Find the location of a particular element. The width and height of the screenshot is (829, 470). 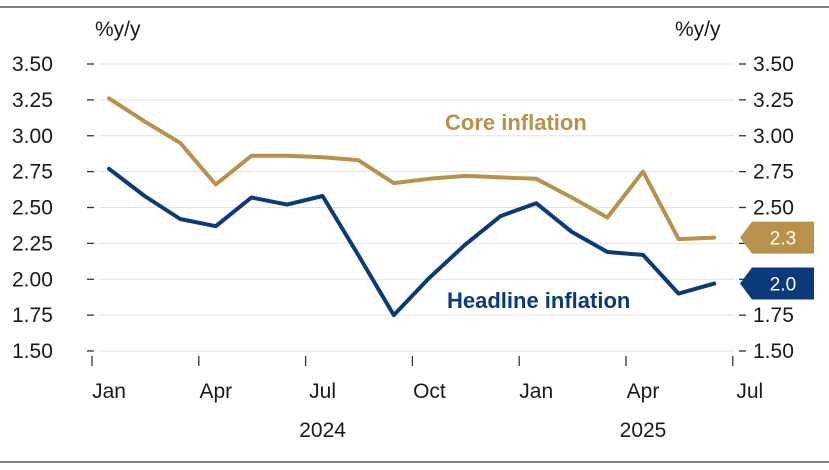

left-y-tick-label: 2.25 is located at coordinates (32, 243).